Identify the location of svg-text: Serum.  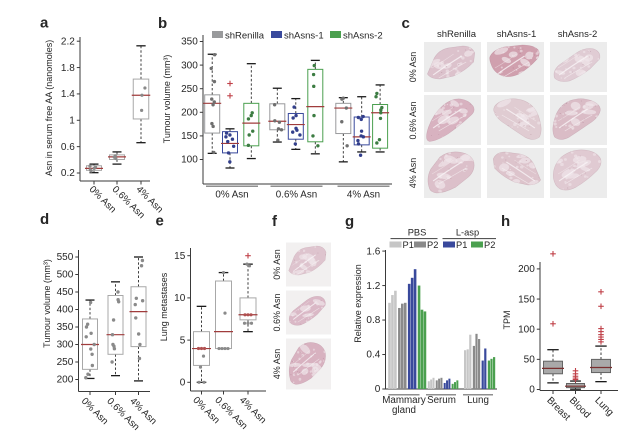
(441, 400).